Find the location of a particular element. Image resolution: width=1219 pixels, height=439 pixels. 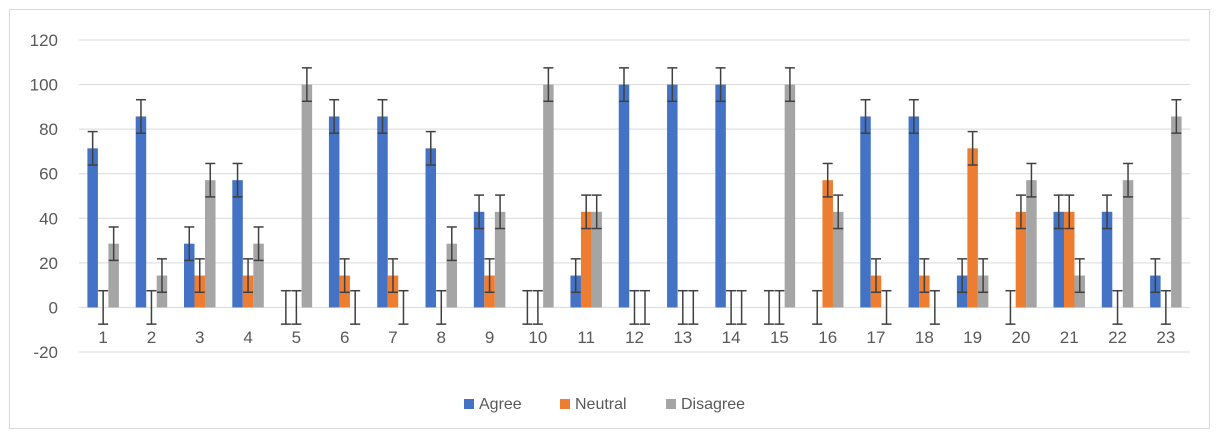

x-tick-label: 16 is located at coordinates (827, 337).